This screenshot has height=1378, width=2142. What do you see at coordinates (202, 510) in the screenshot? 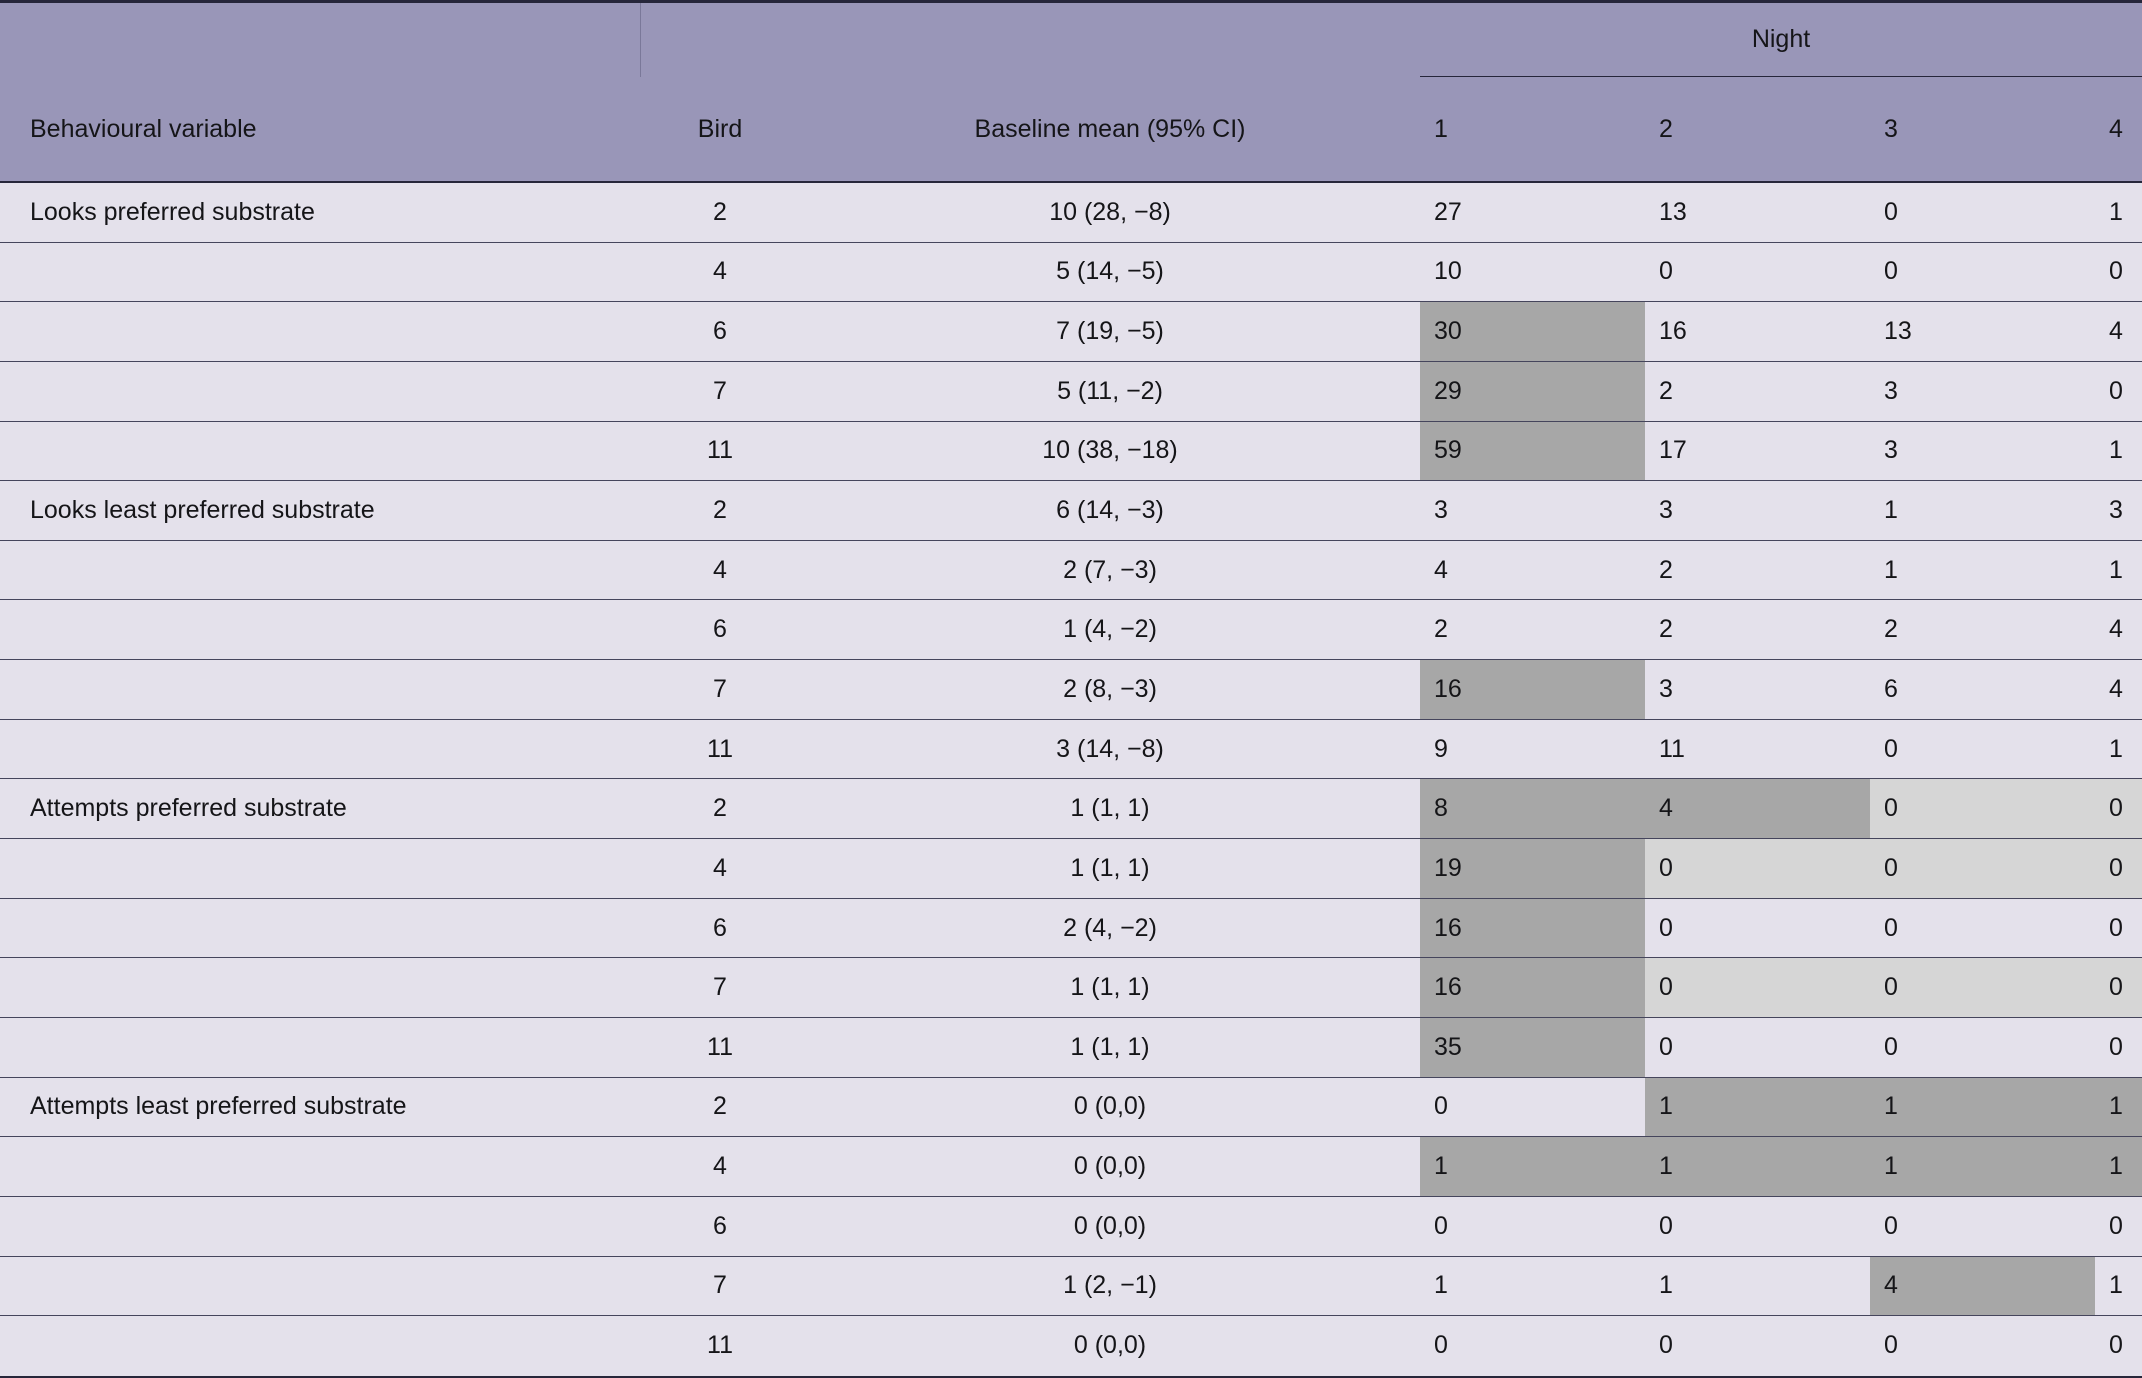
I see `behavioural-variable-cell: Looks least preferred substrate` at bounding box center [202, 510].